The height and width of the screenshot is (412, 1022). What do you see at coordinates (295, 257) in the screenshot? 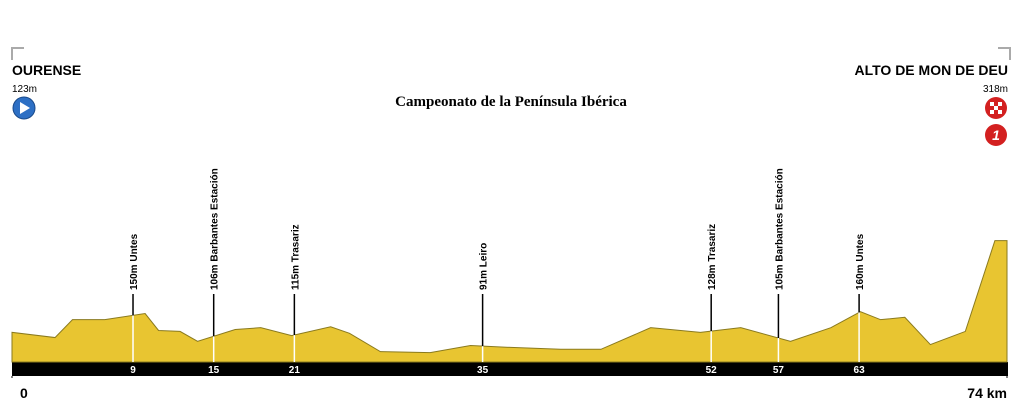
I see `waypoint-label: 115m Trasariz` at bounding box center [295, 257].